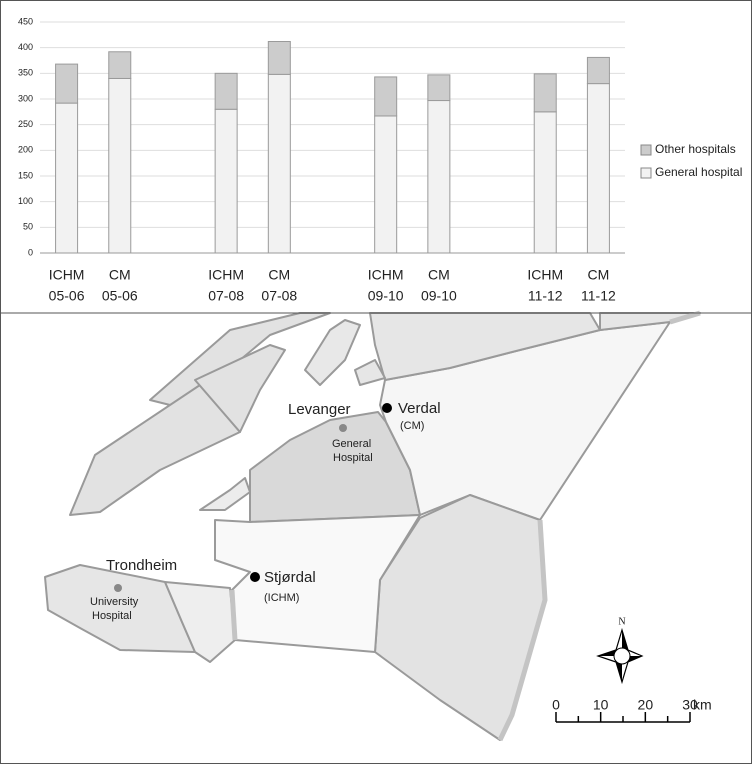 The image size is (752, 764). What do you see at coordinates (622, 656) in the screenshot?
I see `compass-center` at bounding box center [622, 656].